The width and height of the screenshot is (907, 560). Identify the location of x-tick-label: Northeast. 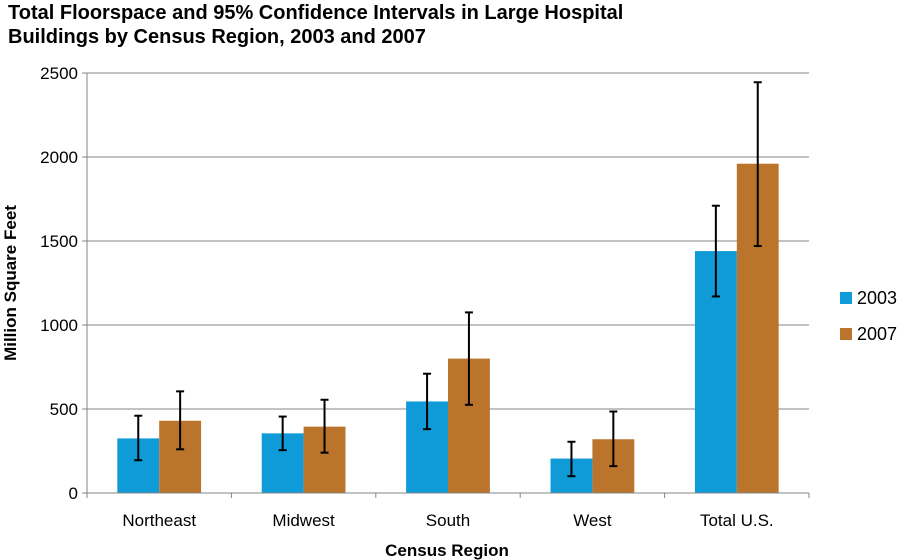
(159, 520).